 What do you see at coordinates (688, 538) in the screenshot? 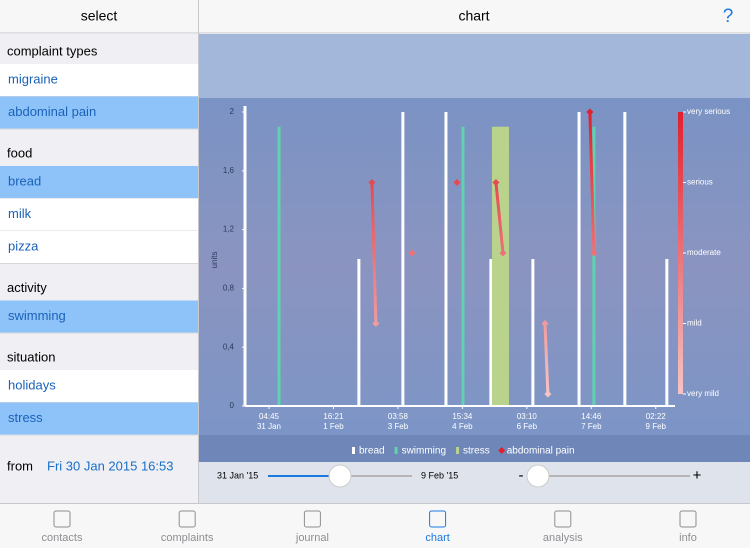
I see `tab-label: info` at bounding box center [688, 538].